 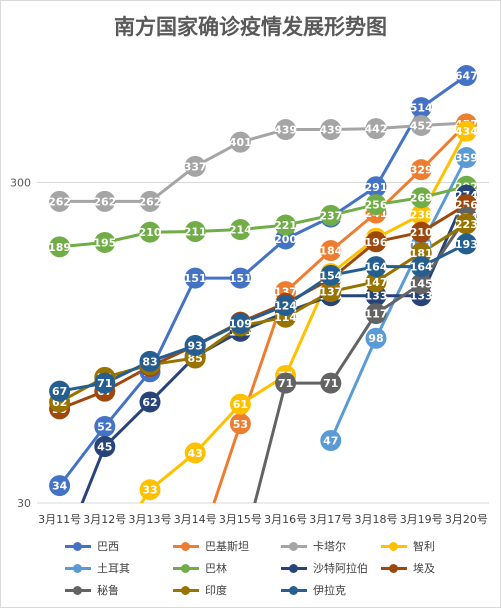 I want to click on data-label: 109, so click(x=240, y=323).